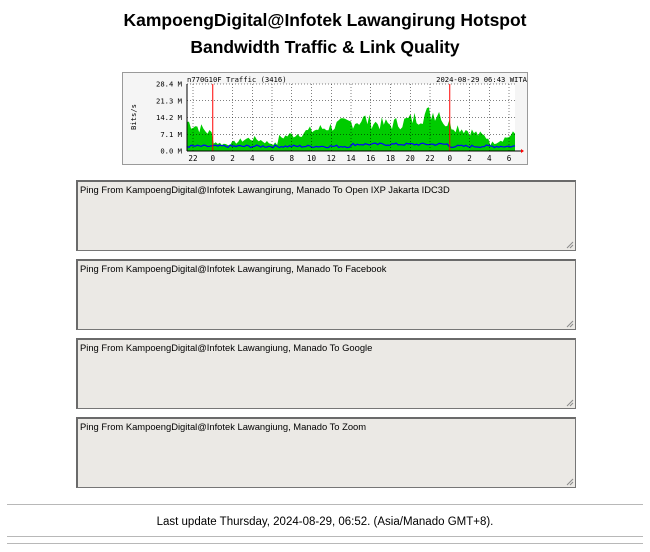 Image resolution: width=650 pixels, height=552 pixels. Describe the element at coordinates (522, 151) in the screenshot. I see `x-axis-arrow-icon` at that location.